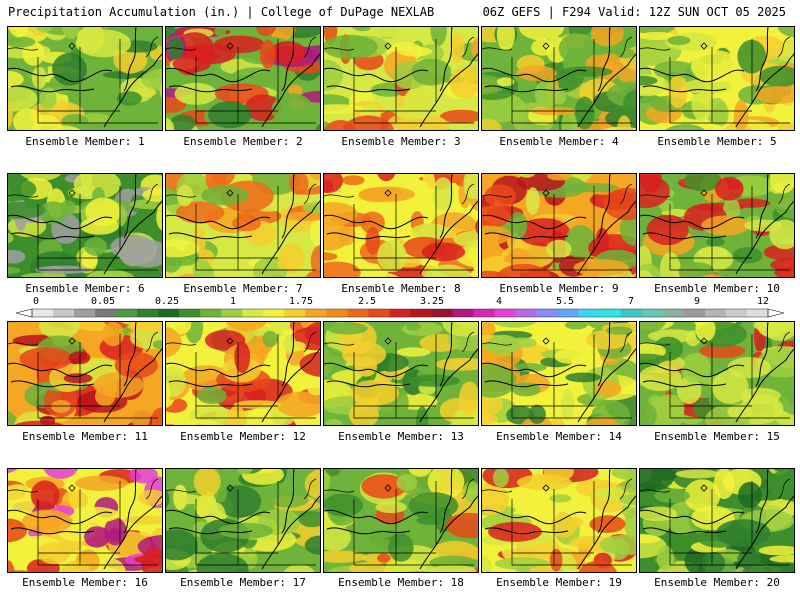 This screenshot has height=600, width=800. I want to click on ensemble-member-label: Ensemble Member: 8, so click(401, 288).